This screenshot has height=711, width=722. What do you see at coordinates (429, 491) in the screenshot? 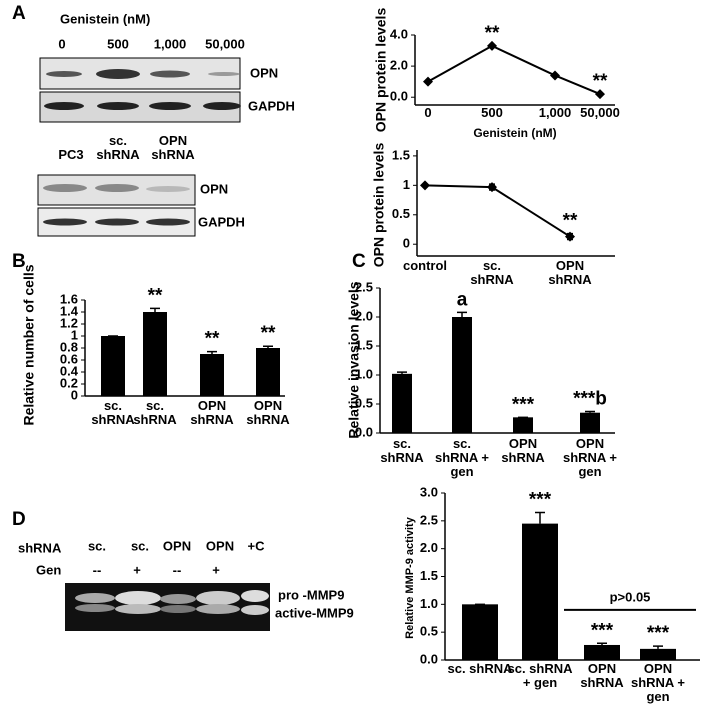
I see `y-tick-label: 3.0` at bounding box center [429, 491].